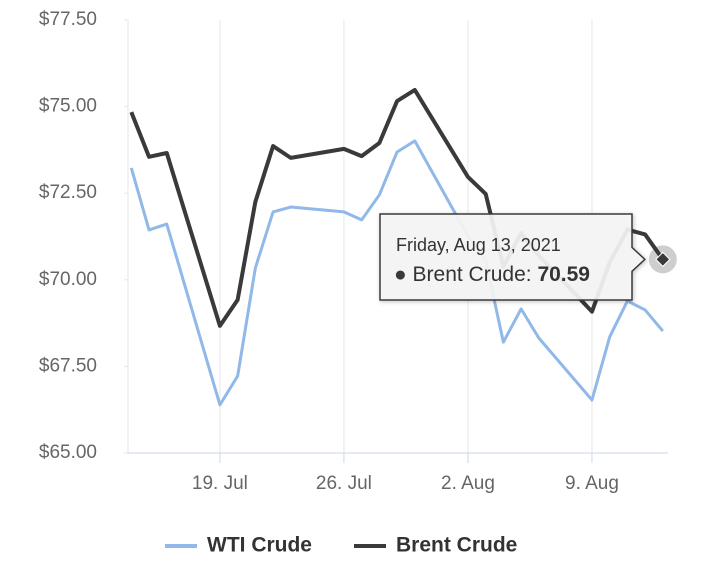 The height and width of the screenshot is (571, 702). What do you see at coordinates (68, 106) in the screenshot?
I see `y-tick-label: $75.00` at bounding box center [68, 106].